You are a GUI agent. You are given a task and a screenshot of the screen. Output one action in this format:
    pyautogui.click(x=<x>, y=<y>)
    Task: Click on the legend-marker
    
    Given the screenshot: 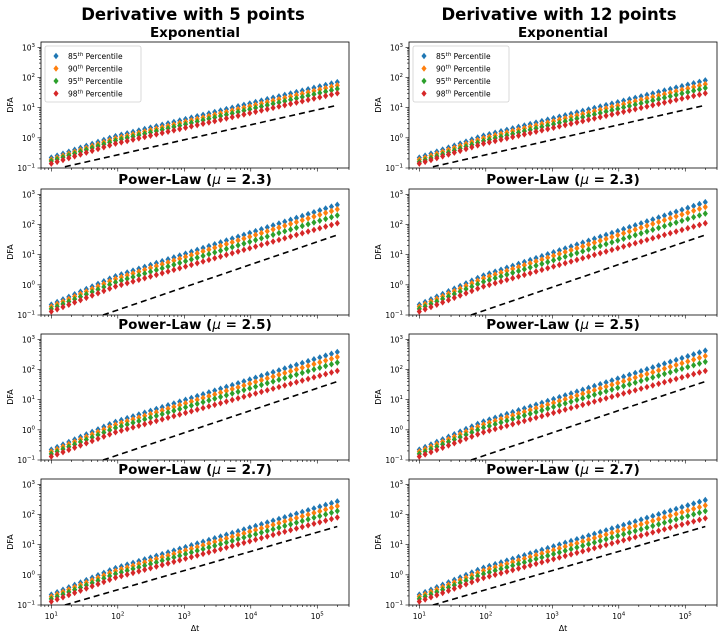 What is the action you would take?
    pyautogui.click(x=56, y=56)
    